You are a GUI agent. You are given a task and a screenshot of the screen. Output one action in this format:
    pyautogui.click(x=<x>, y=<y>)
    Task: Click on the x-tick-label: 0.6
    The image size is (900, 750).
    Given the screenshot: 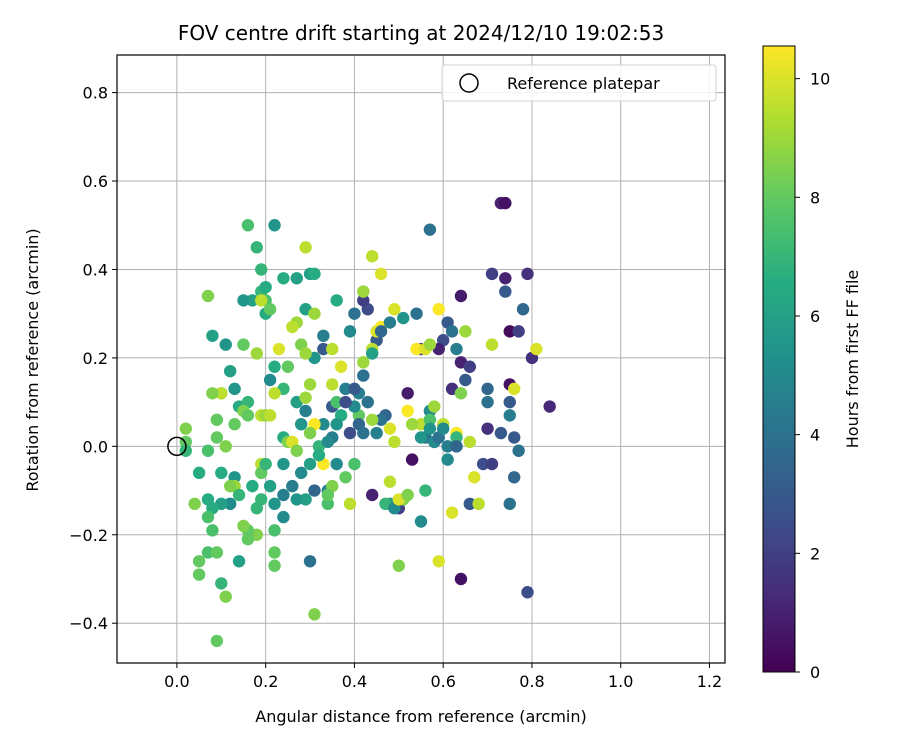 What is the action you would take?
    pyautogui.click(x=442, y=681)
    